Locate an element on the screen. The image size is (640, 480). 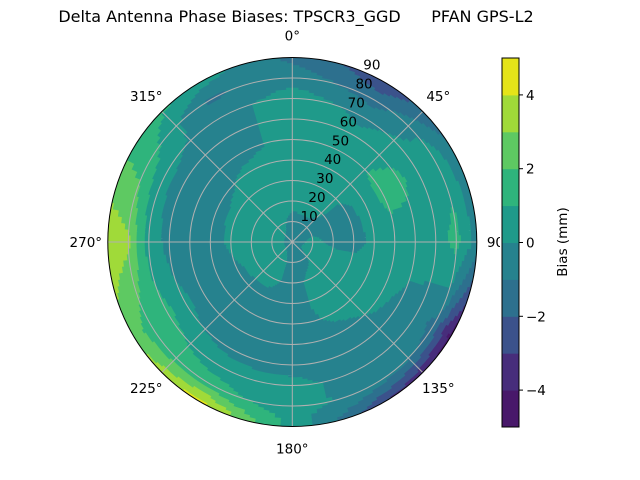
theta-tick-label: 270° is located at coordinates (86, 243).